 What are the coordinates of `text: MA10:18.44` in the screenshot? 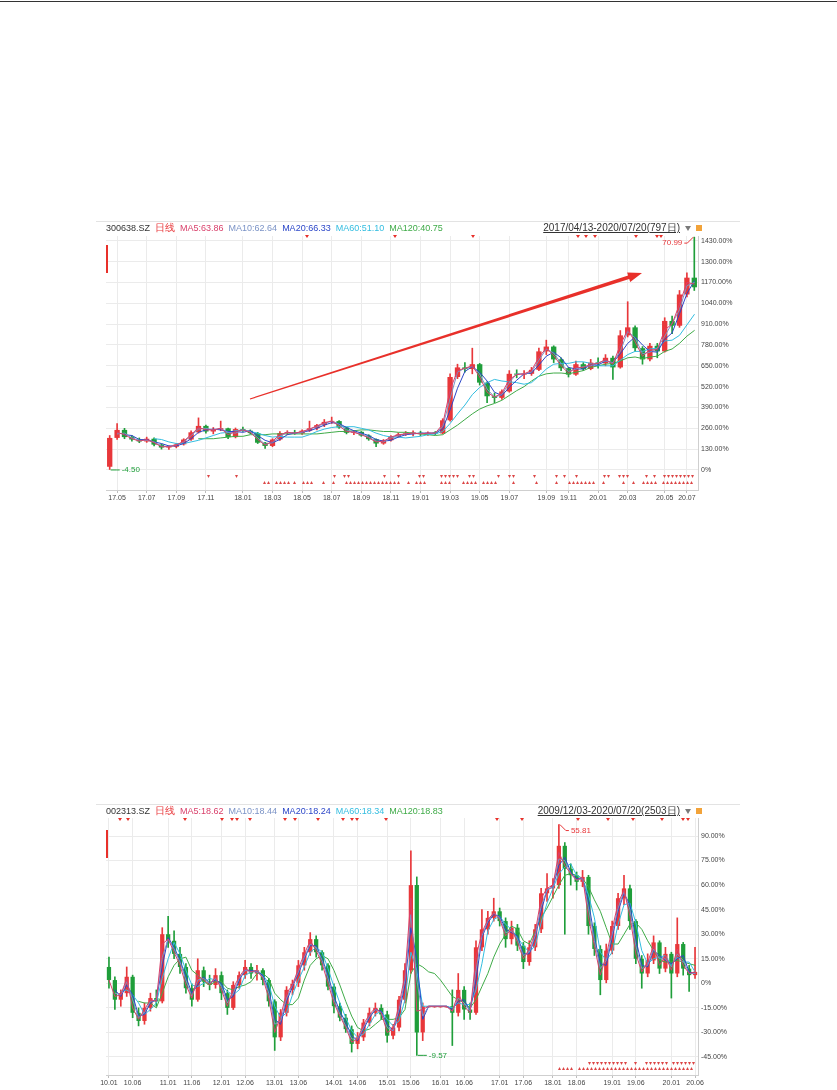 It's located at (253, 811).